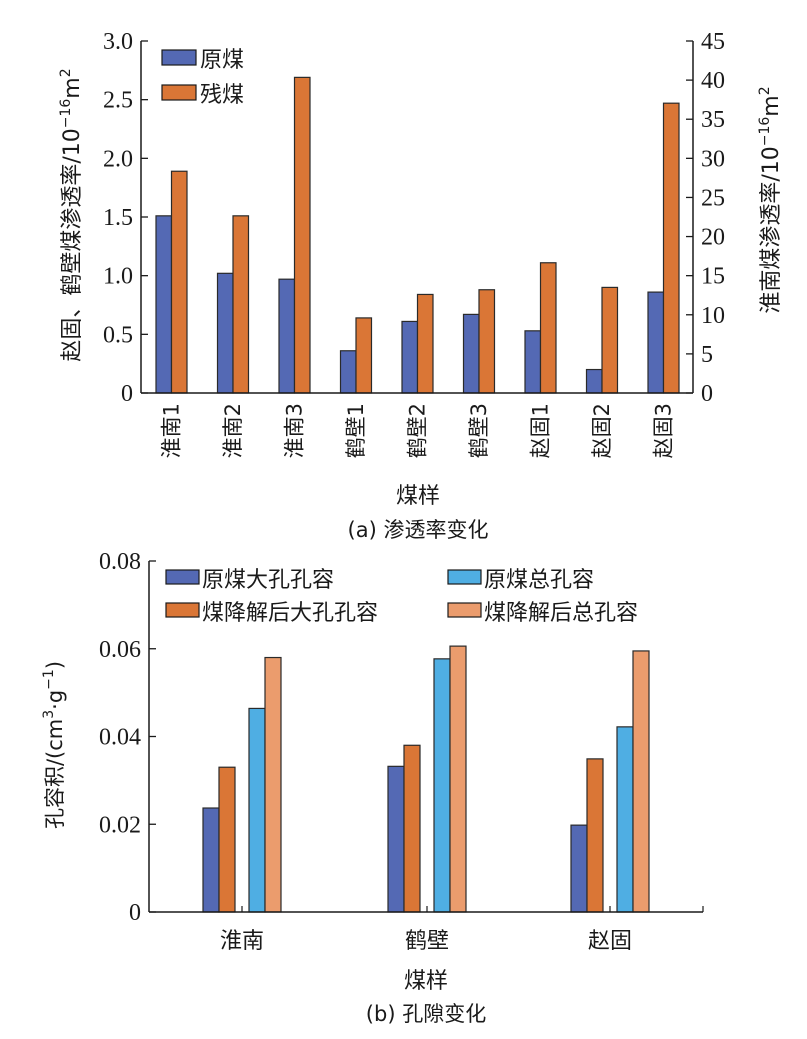 This screenshot has height=1039, width=807. What do you see at coordinates (707, 355) in the screenshot?
I see `right-y-tick-label: 5` at bounding box center [707, 355].